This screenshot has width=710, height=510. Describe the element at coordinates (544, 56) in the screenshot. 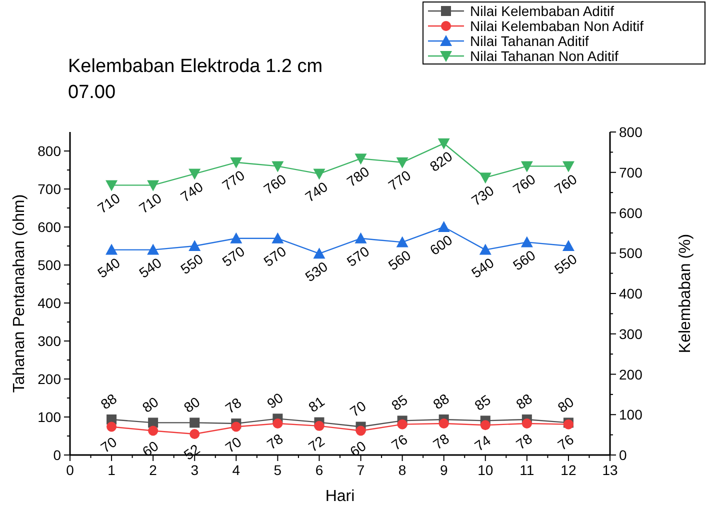

I see `legend-label: Nilai Tahanan Non Aditif` at that location.